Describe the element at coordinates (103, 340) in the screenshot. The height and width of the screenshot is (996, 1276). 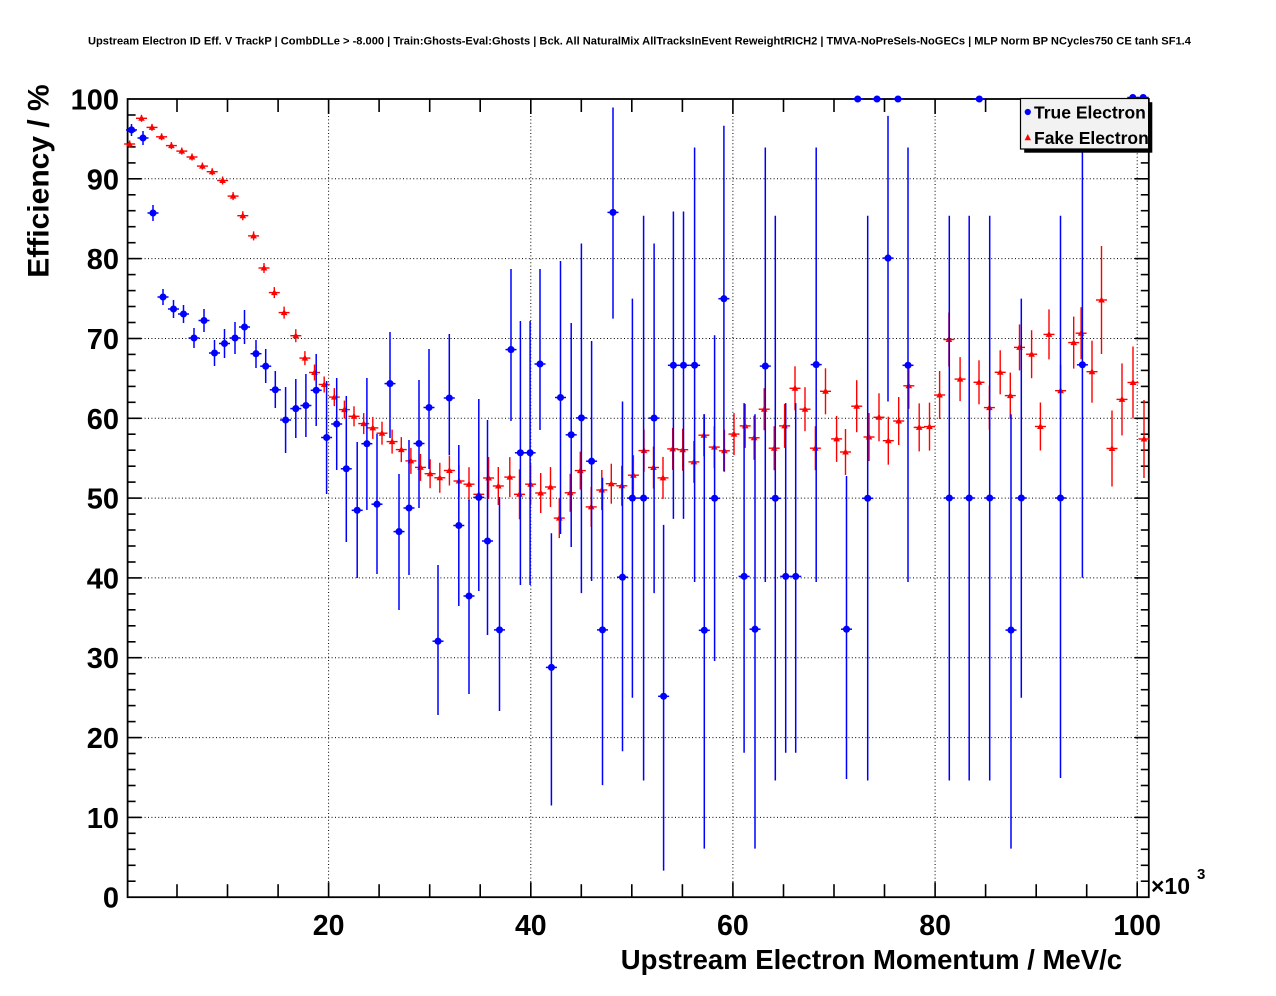
I see `svg-text: 70` at that location.